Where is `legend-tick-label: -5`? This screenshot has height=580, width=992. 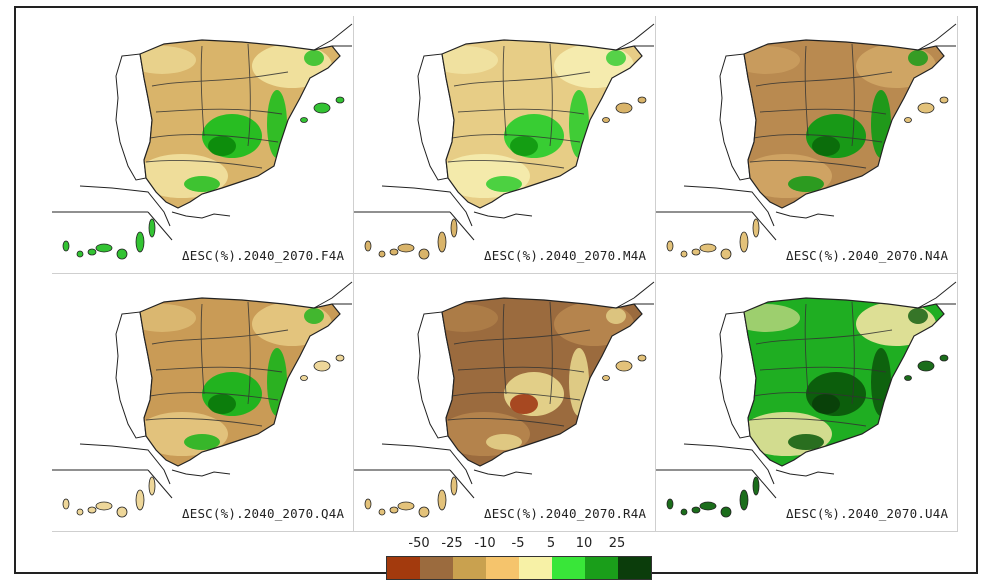 legend-tick-label: -5 is located at coordinates (518, 543).